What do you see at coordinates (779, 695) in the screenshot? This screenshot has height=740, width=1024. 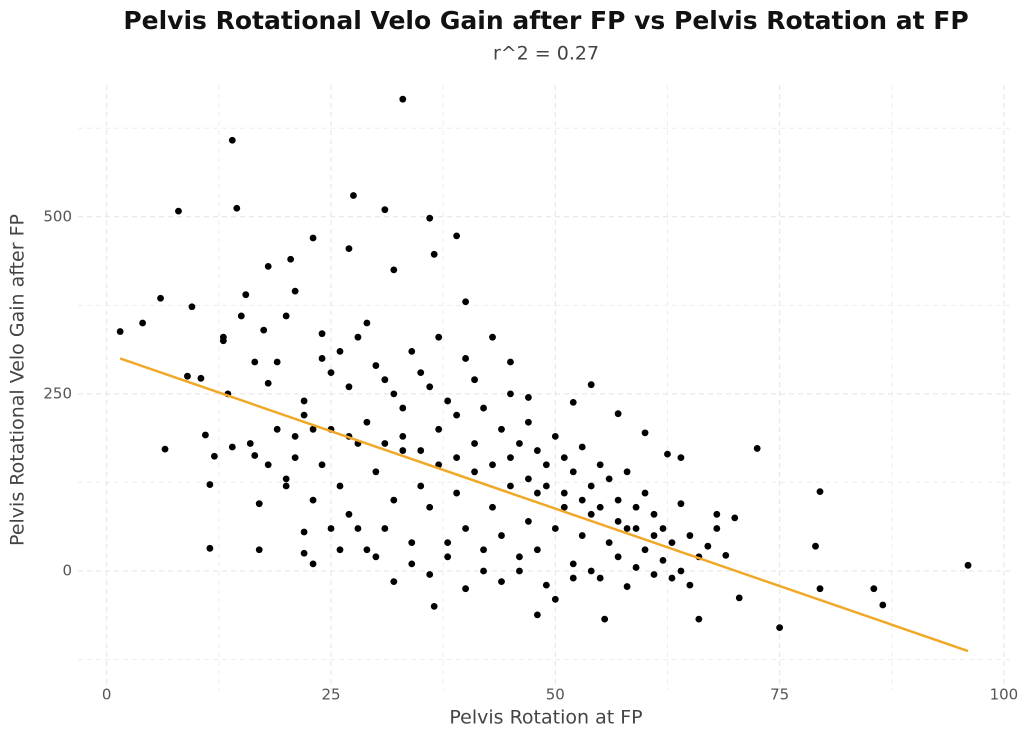 I see `x-tick-label: 75` at bounding box center [779, 695].